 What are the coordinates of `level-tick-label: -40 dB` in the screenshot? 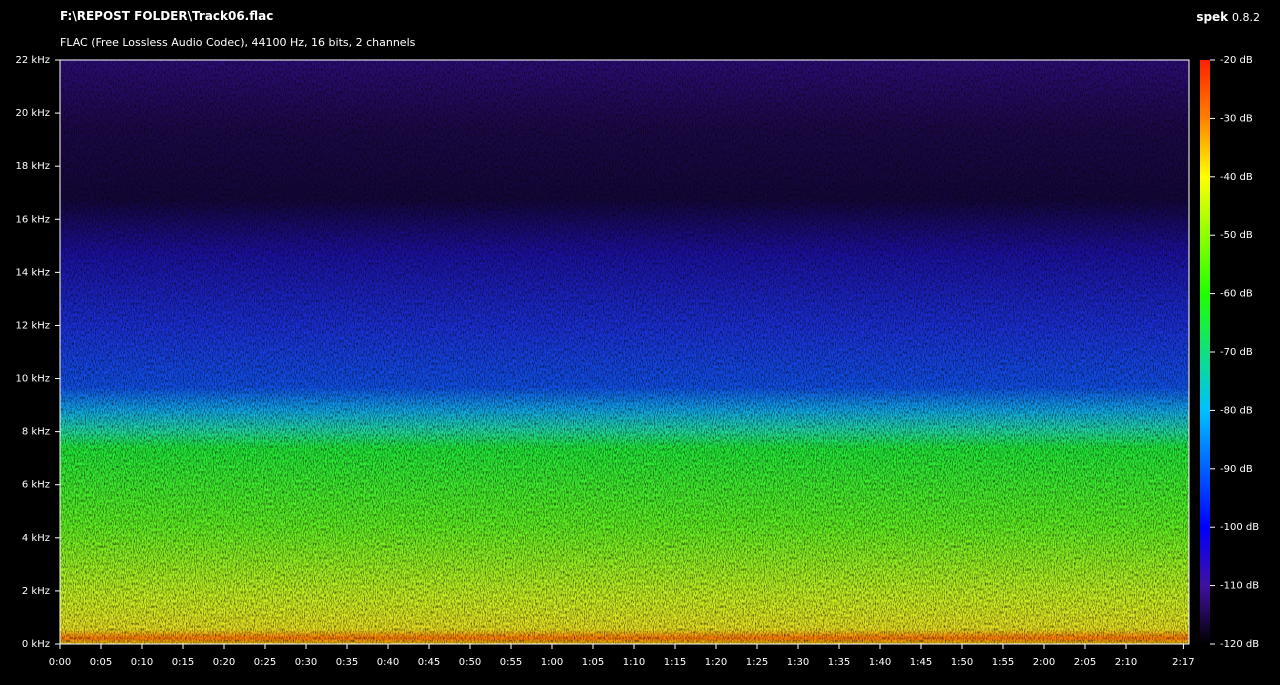 It's located at (1236, 177).